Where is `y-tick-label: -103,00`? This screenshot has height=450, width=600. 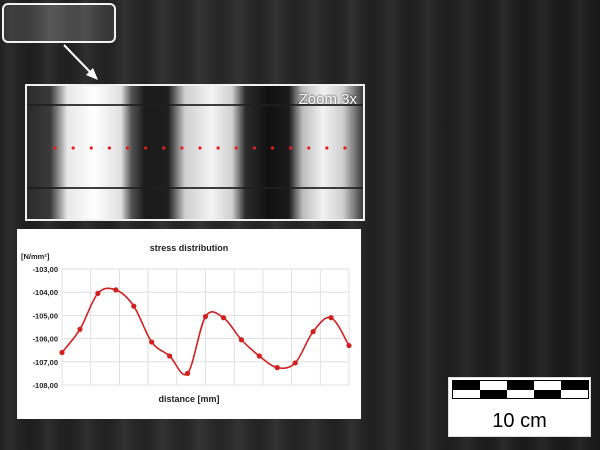
y-tick-label: -103,00 is located at coordinates (45, 269).